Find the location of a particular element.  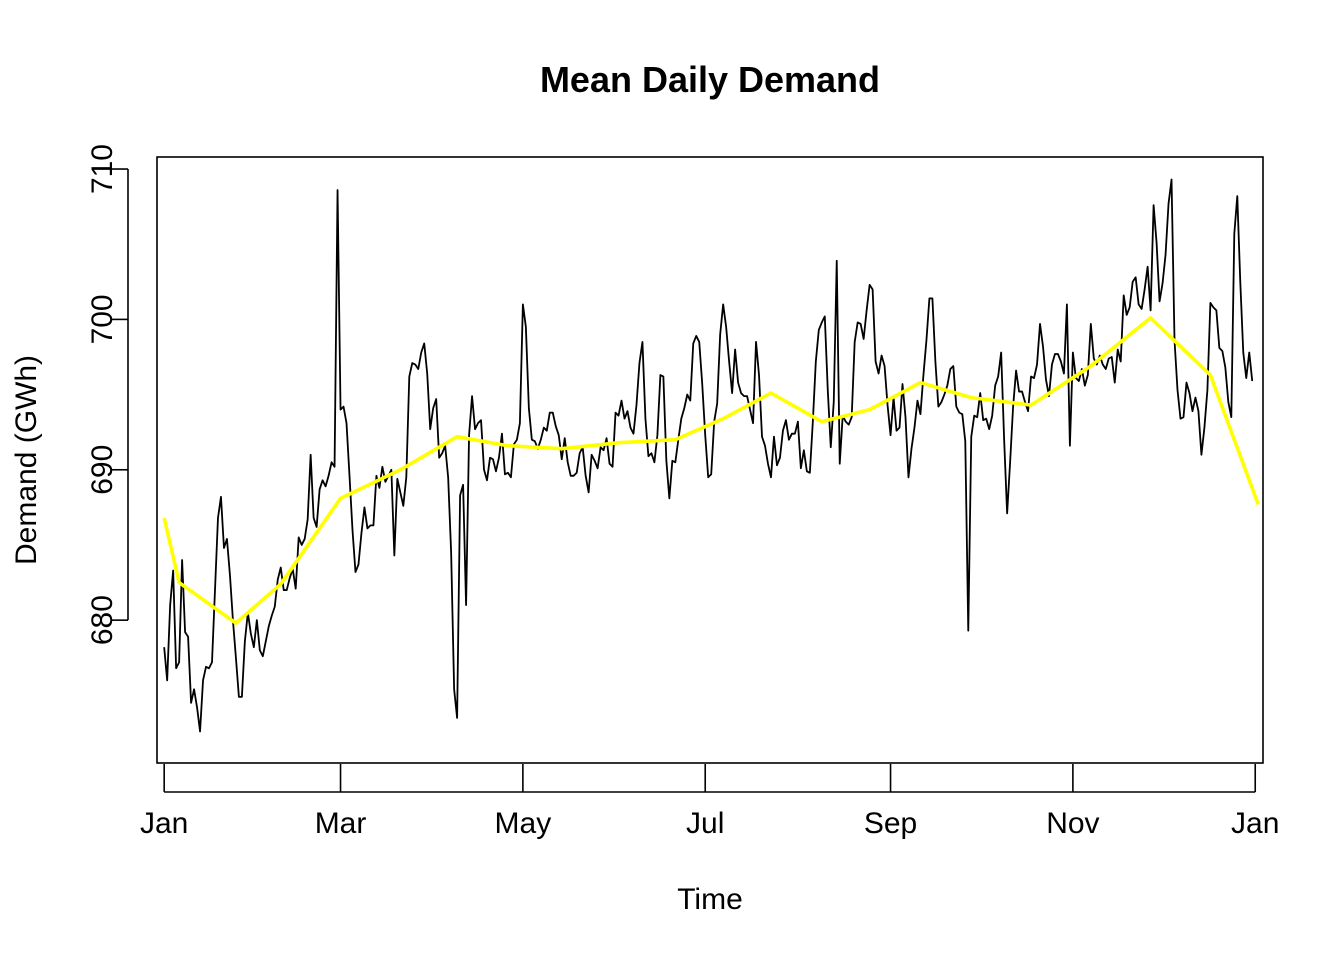

y-tick-label: 700 is located at coordinates (102, 319).